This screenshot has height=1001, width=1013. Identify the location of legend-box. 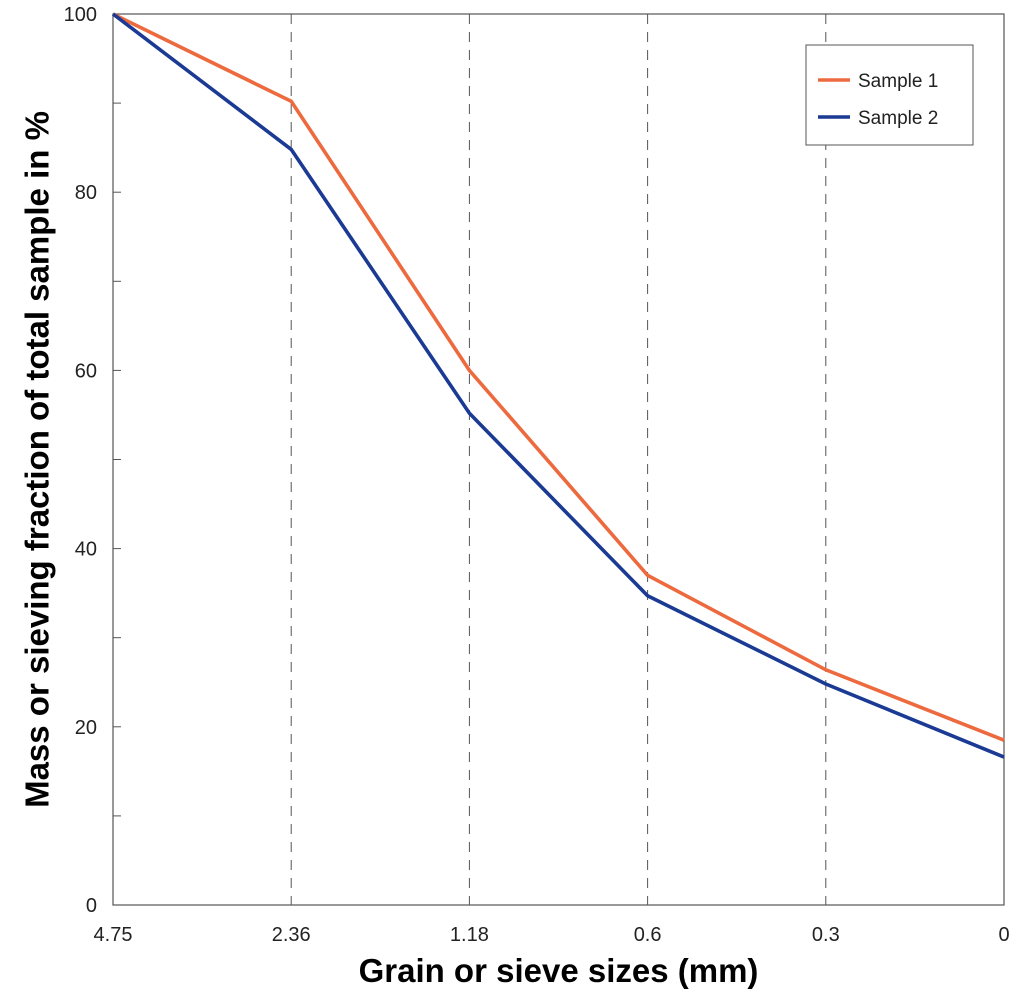
(889, 95).